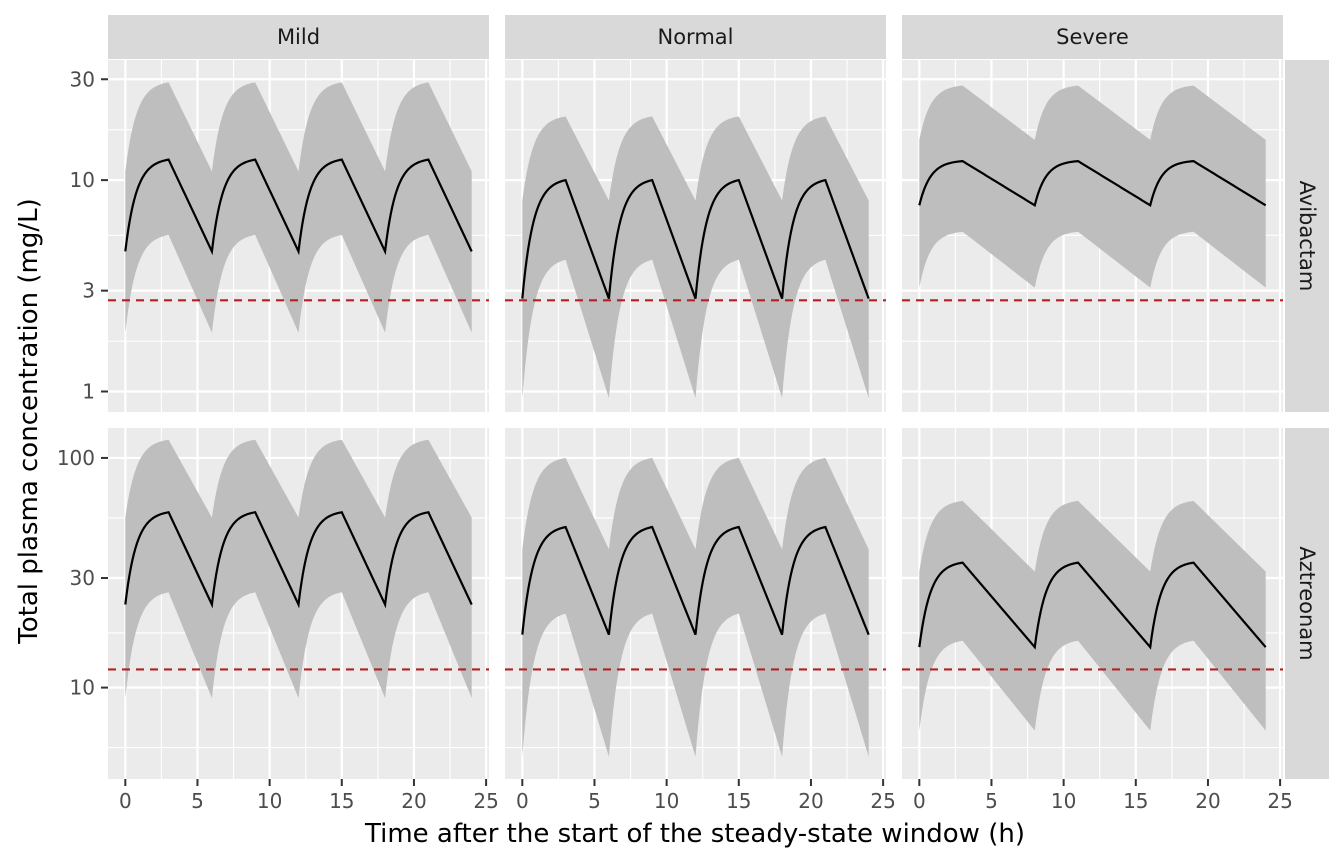 The height and width of the screenshot is (864, 1344). I want to click on panel-avibactam-severe, so click(1092, 236).